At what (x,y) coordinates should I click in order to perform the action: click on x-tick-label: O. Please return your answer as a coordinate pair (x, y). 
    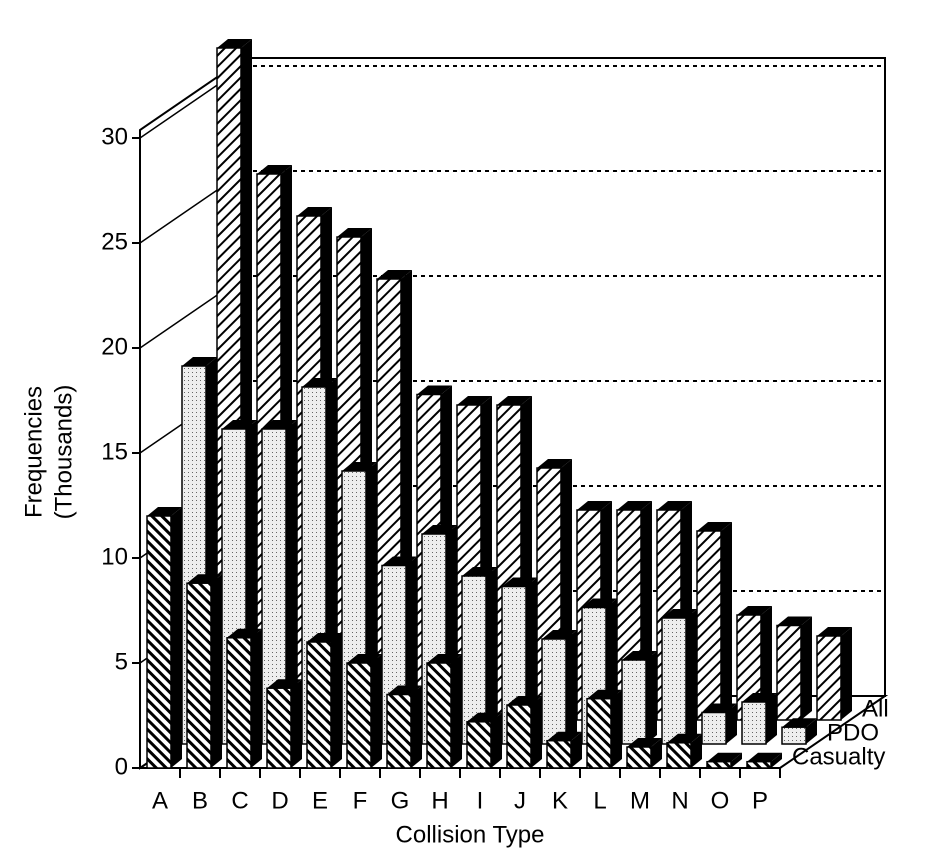
    Looking at the image, I should click on (720, 800).